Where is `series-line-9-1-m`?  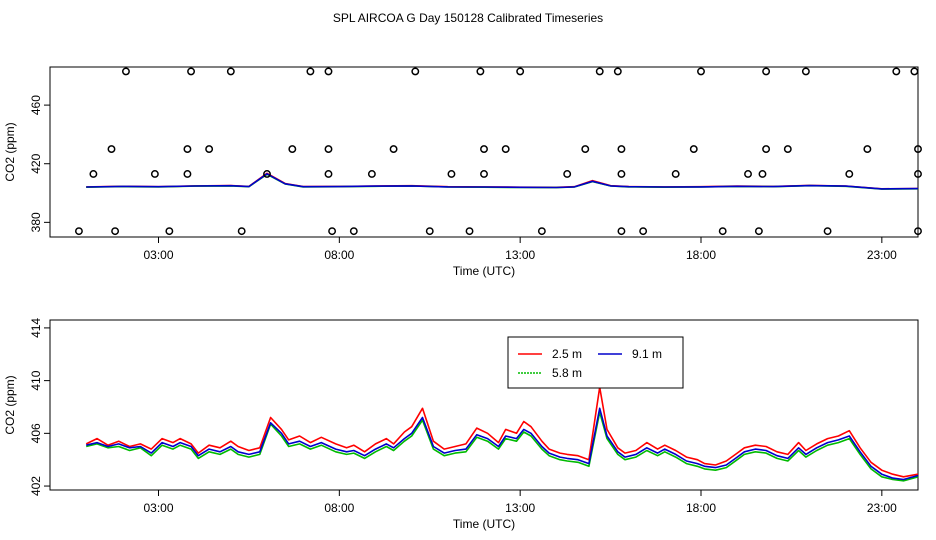 series-line-9-1-m is located at coordinates (502, 444).